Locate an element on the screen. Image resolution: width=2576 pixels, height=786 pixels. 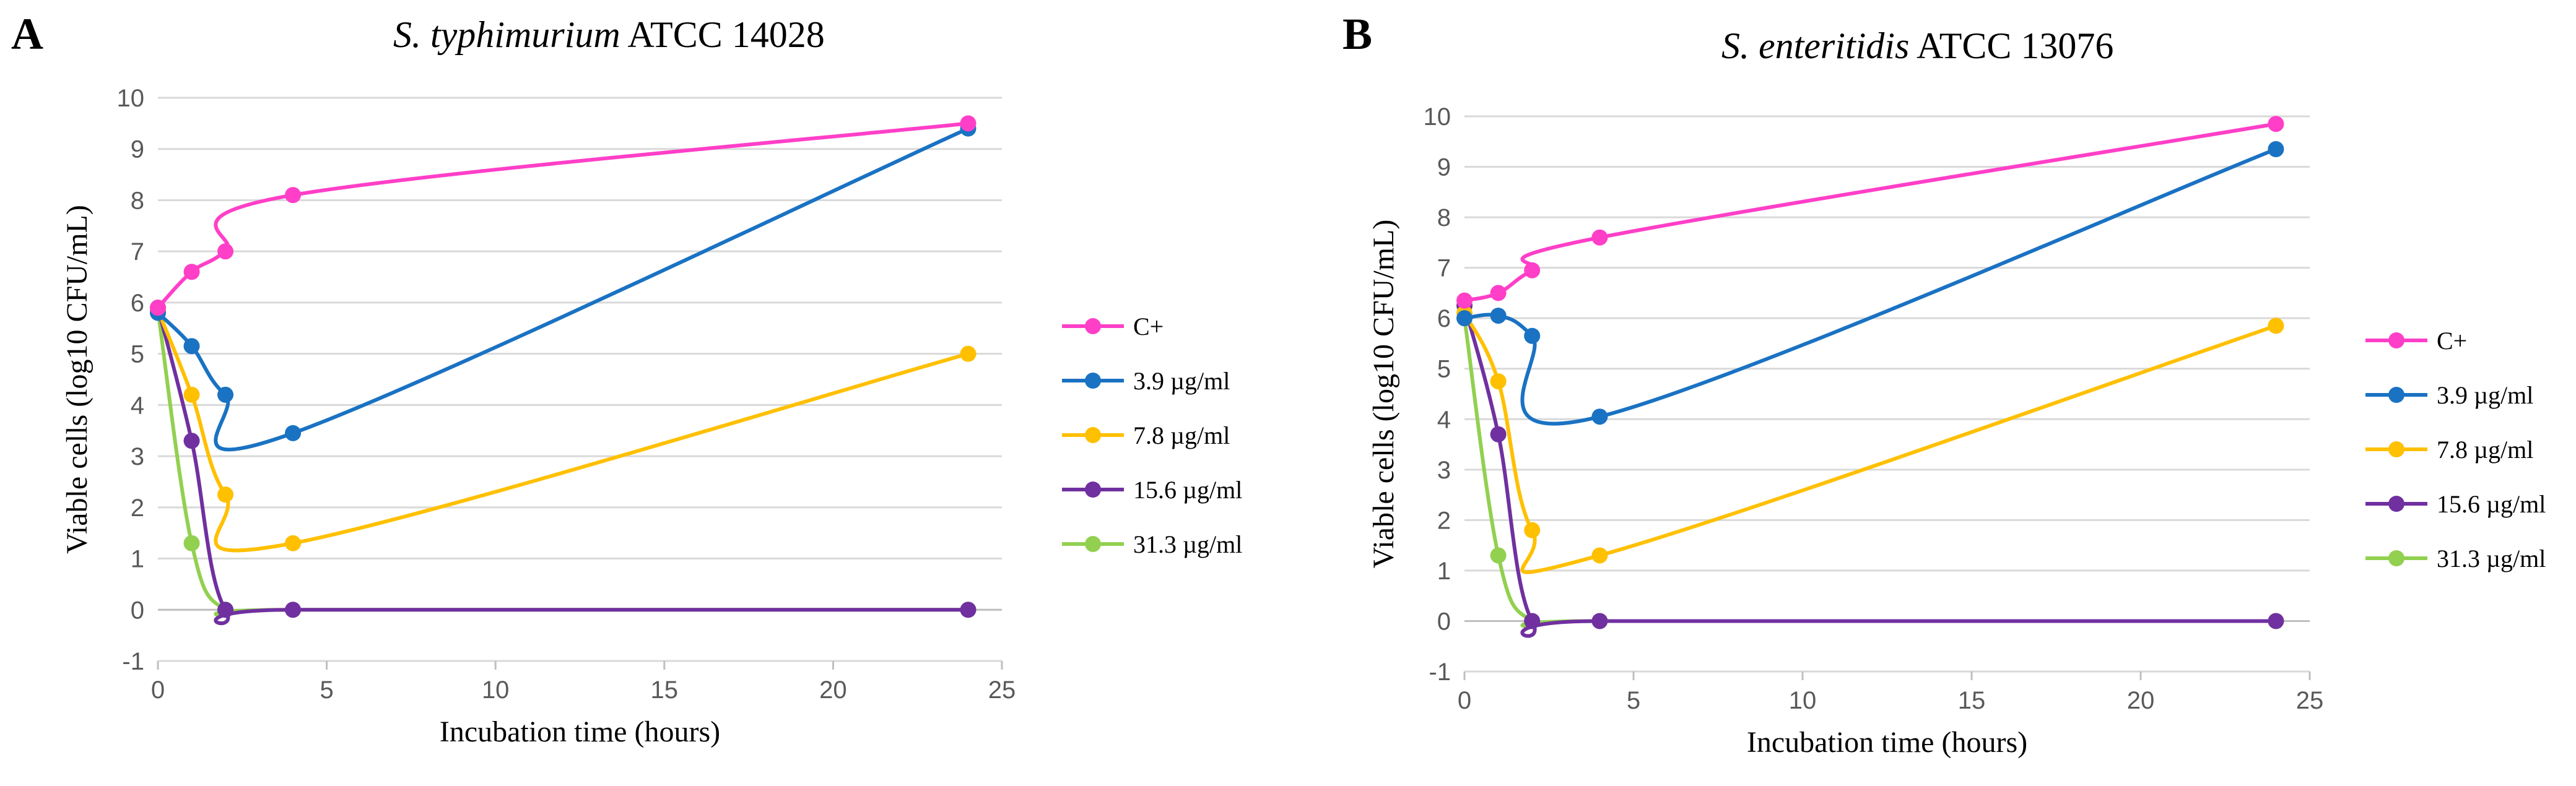
chart-title-species: S. typhimurium is located at coordinates (506, 35).